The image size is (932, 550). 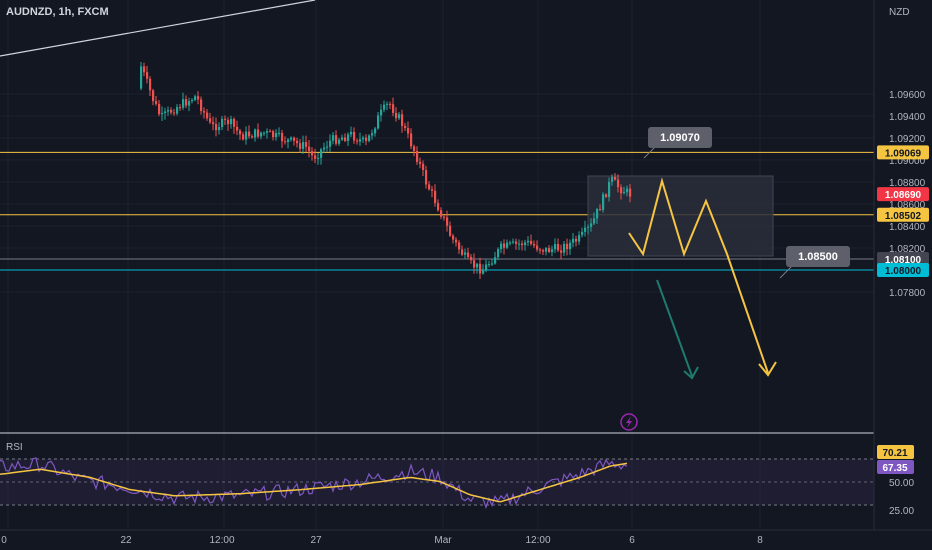 What do you see at coordinates (907, 95) in the screenshot?
I see `price-tick-label: 1.09600` at bounding box center [907, 95].